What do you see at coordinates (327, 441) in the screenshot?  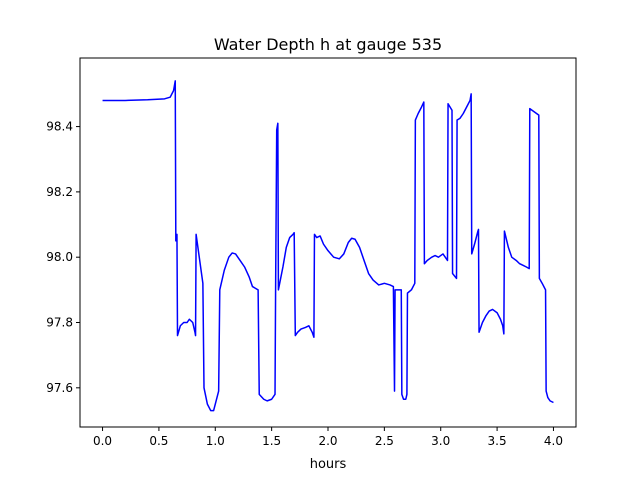 I see `x-tick-label: 2.0` at bounding box center [327, 441].